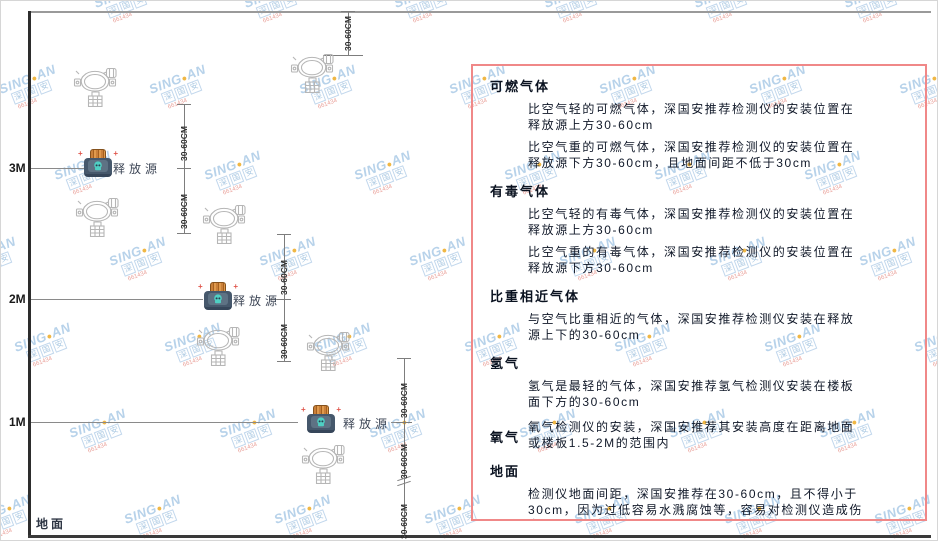  Describe the element at coordinates (479, 12) in the screenshot. I see `ceiling-line` at that location.